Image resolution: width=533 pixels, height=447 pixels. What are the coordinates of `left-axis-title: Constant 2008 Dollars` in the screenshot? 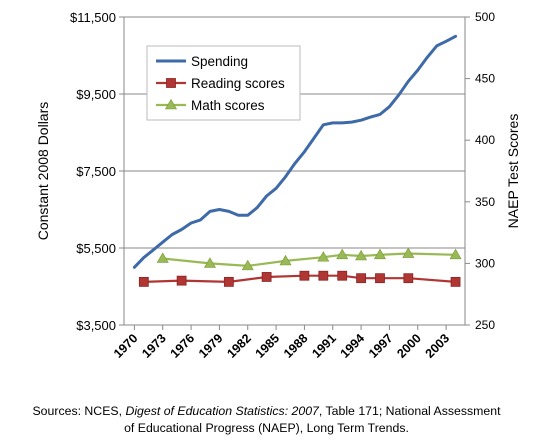 It's located at (43, 171).